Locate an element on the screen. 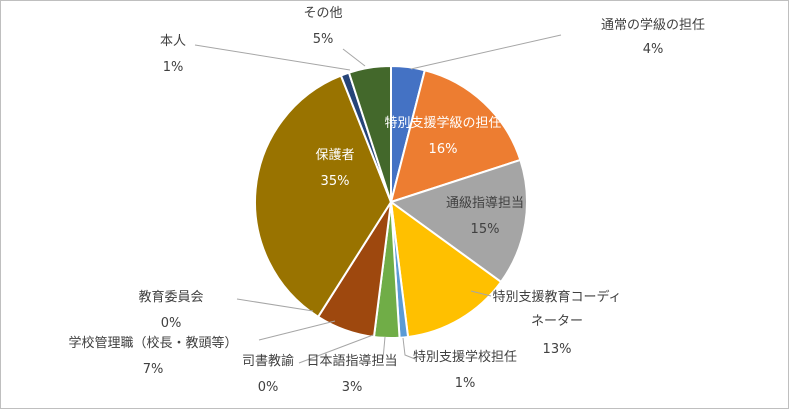 This screenshot has height=410, width=789. category-label: 日本語指導担当 is located at coordinates (351, 361).